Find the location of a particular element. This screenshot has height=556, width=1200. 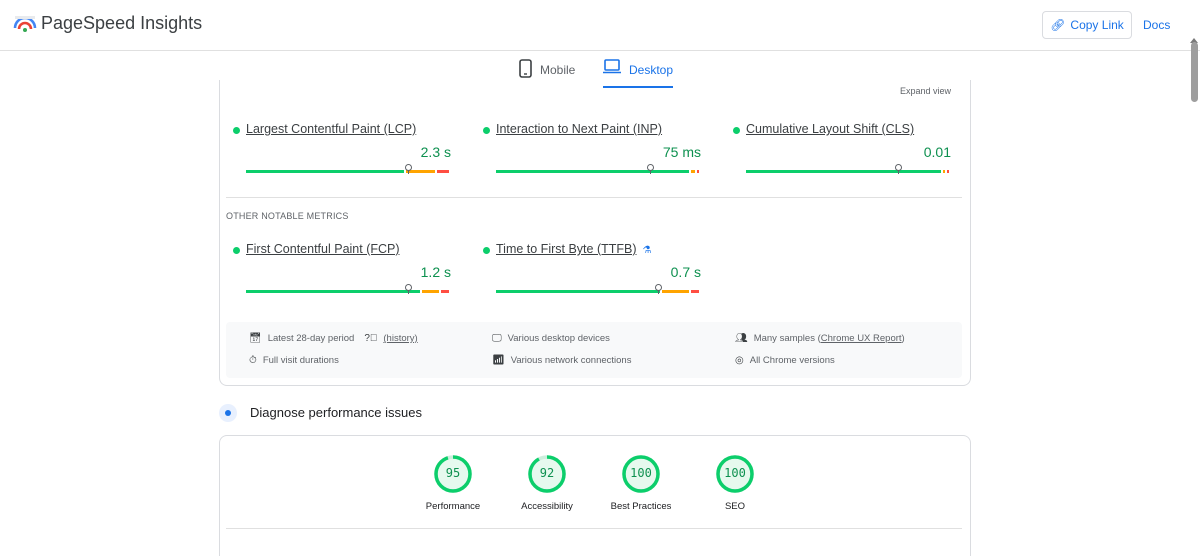

info-network-text: Various network connections is located at coordinates (571, 360).